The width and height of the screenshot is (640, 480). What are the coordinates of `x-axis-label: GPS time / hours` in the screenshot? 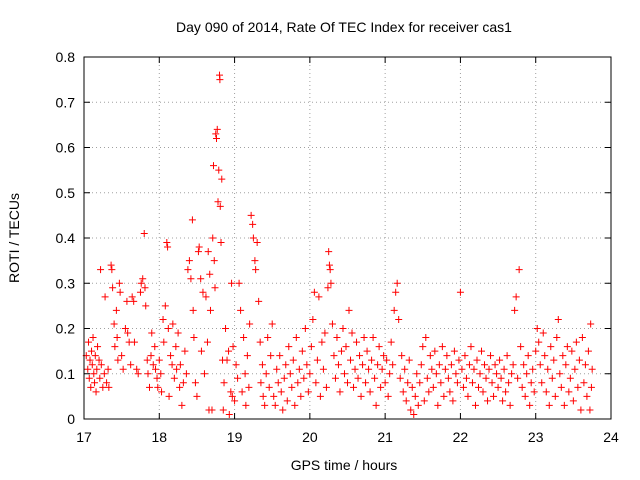 It's located at (344, 465).